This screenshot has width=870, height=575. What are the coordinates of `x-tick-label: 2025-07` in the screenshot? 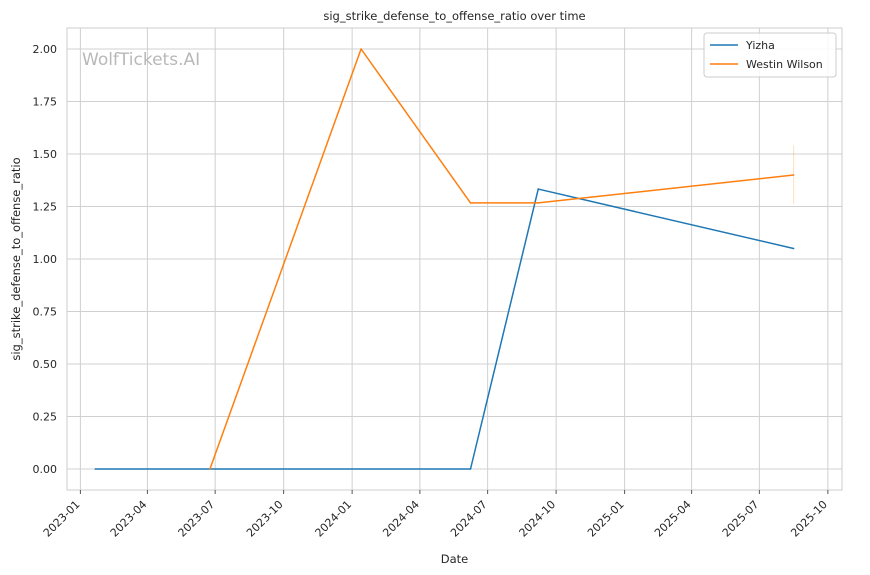 It's located at (741, 519).